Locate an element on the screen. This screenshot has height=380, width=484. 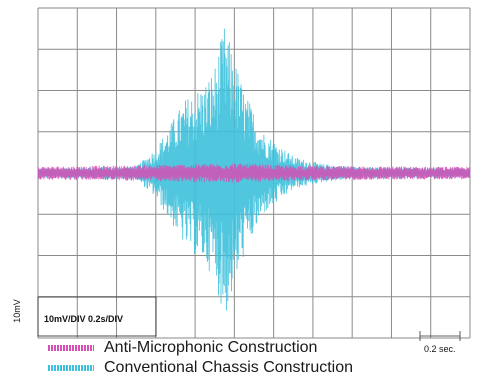
scale-box is located at coordinates (97, 316).